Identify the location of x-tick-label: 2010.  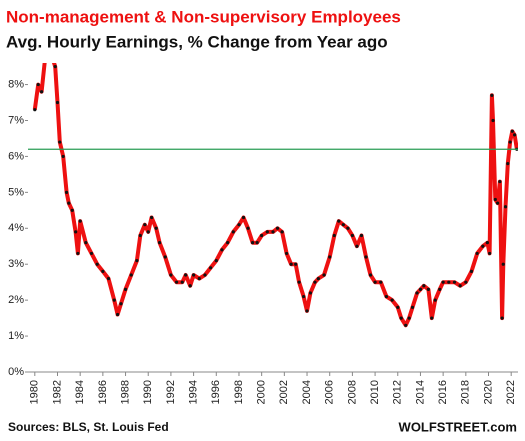
(375, 392).